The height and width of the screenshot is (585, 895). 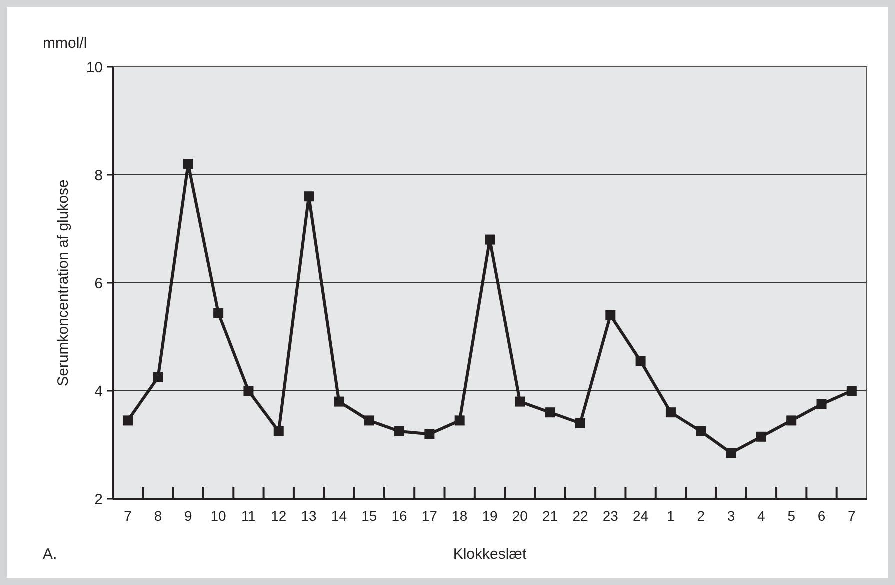 I want to click on x-tick-label: 16, so click(x=400, y=516).